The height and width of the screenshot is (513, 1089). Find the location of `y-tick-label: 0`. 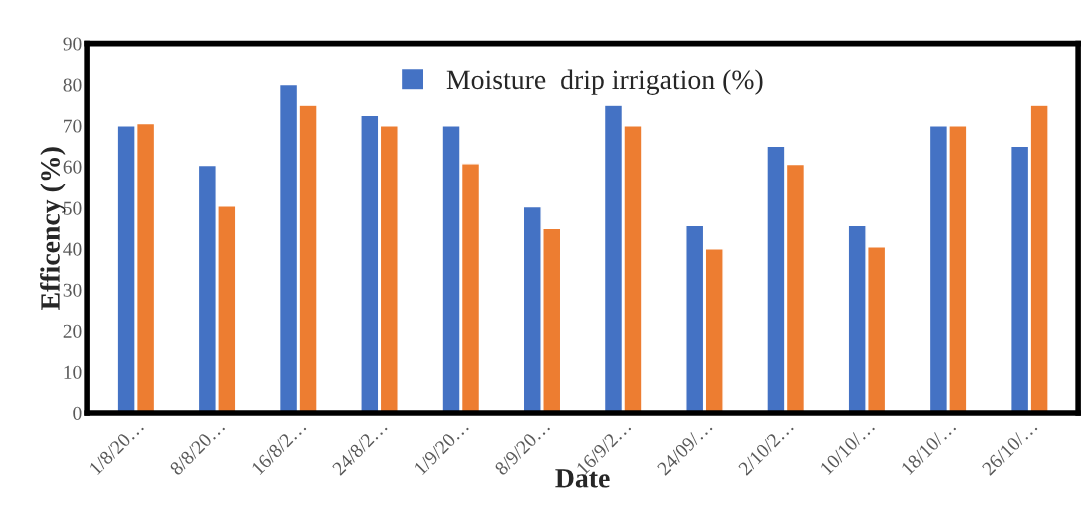

y-tick-label: 0 is located at coordinates (77, 413).